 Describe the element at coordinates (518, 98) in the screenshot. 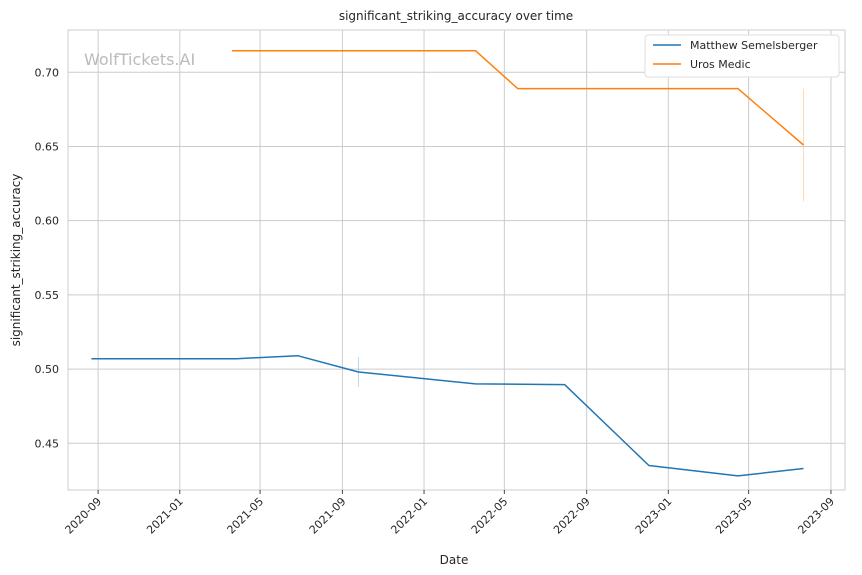

I see `series-line-uros-medic` at that location.